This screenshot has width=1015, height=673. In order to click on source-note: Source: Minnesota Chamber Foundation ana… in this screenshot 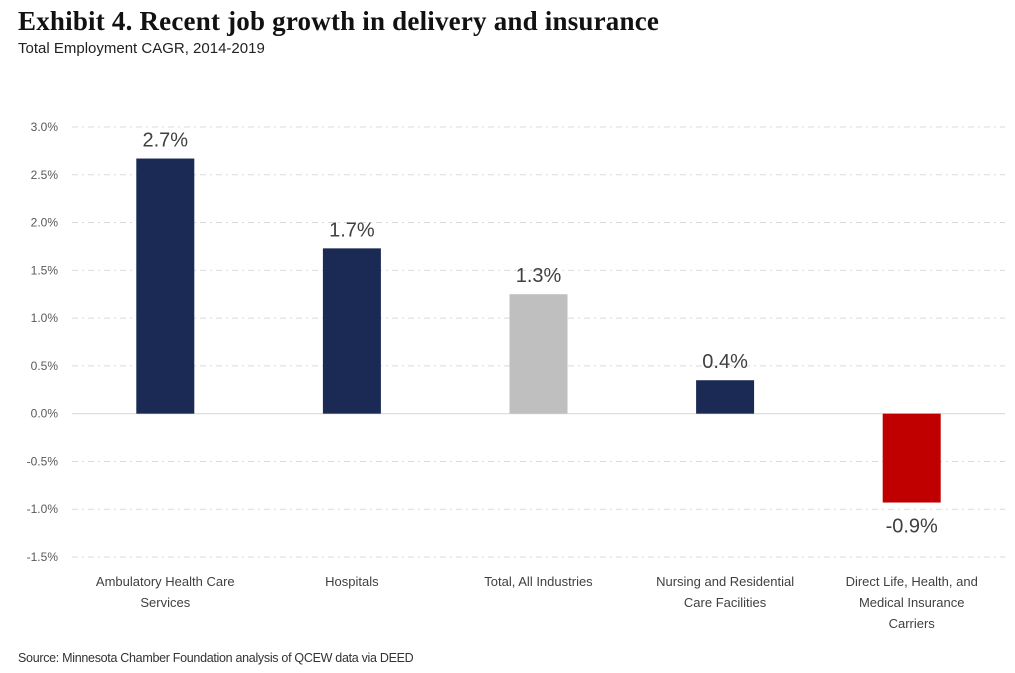, I will do `click(216, 658)`.